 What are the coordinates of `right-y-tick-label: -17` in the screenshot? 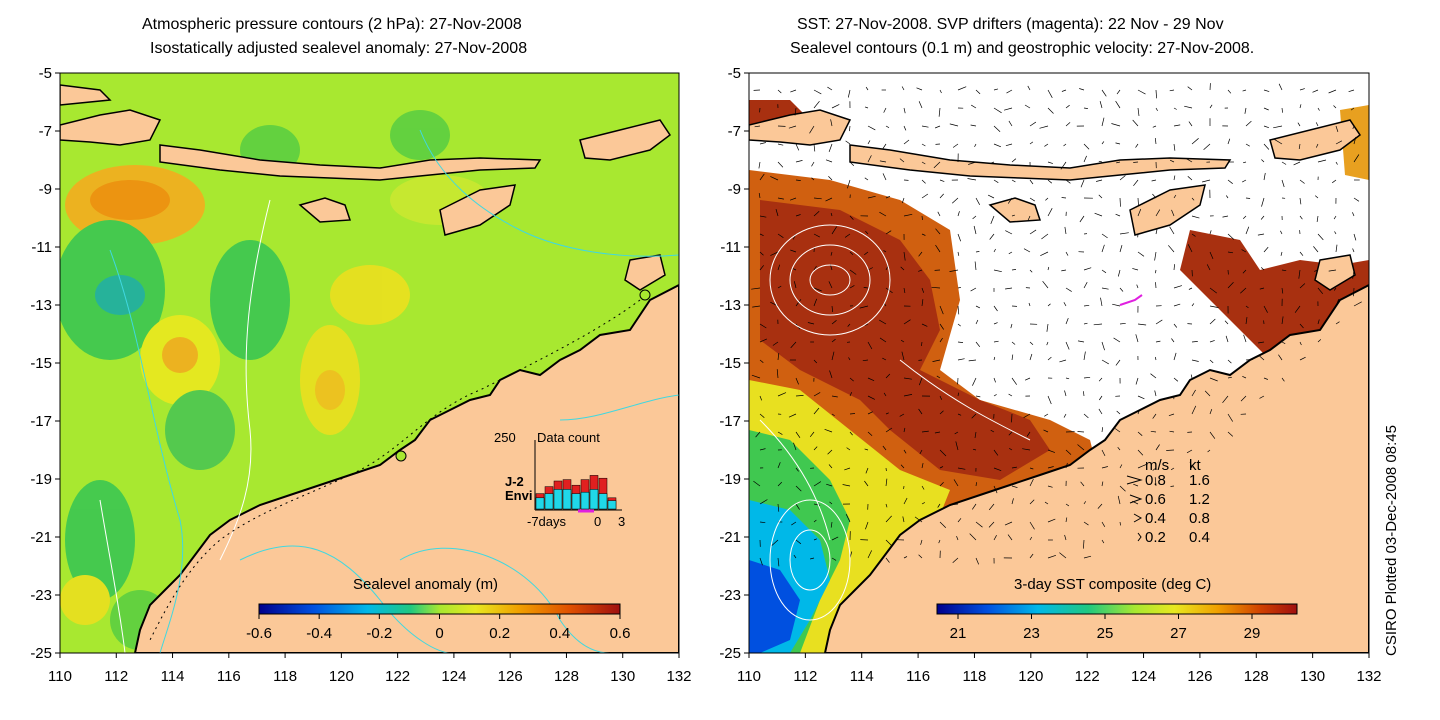 It's located at (730, 421).